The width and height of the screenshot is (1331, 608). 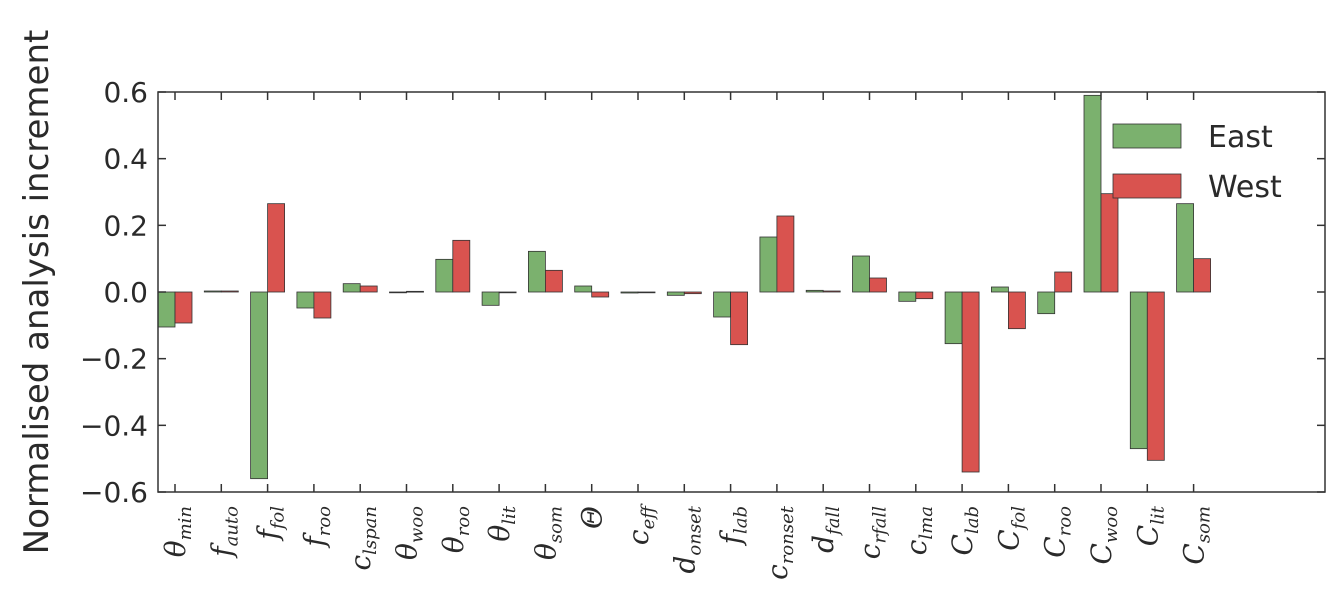 I want to click on x-tick-label: θlit, so click(x=501, y=523).